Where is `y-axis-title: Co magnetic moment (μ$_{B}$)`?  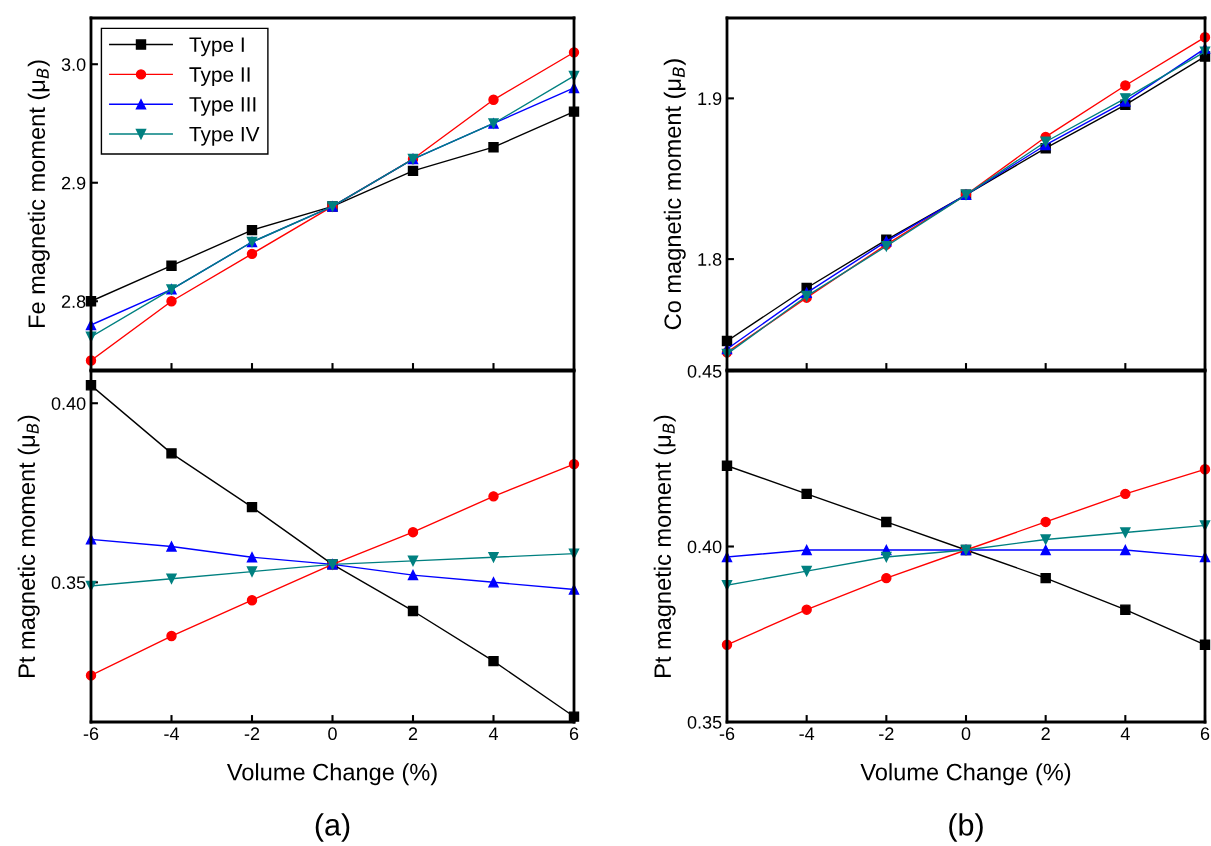 y-axis-title: Co magnetic moment (μ$_{B}$) is located at coordinates (674, 194).